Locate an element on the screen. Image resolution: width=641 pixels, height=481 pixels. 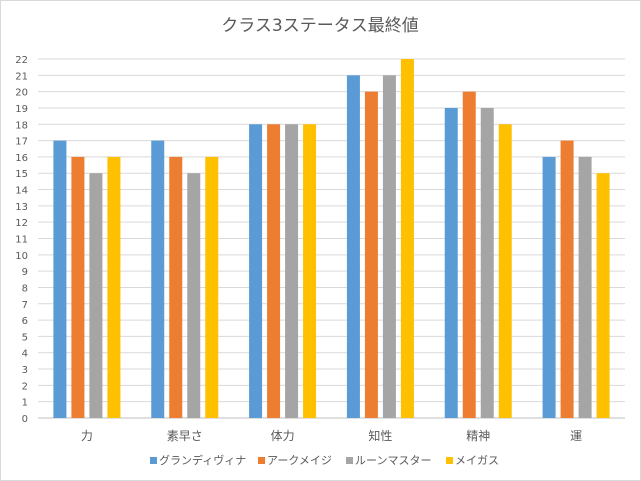
y-tick-label: 15 is located at coordinates (21, 174).